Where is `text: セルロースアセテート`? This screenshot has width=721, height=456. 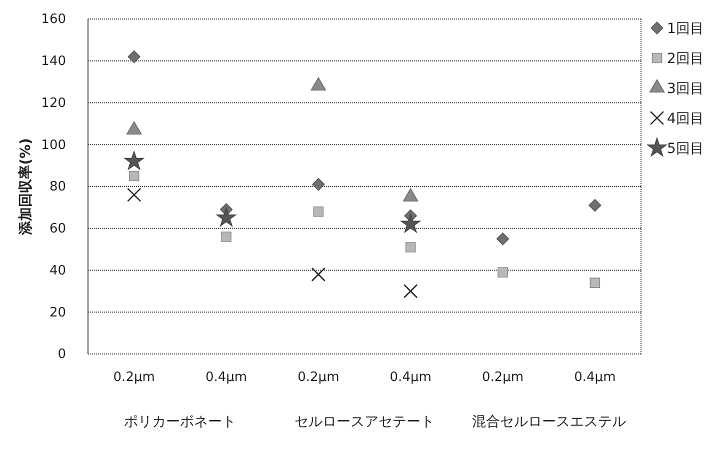
text: セルロースアセテート is located at coordinates (364, 422).